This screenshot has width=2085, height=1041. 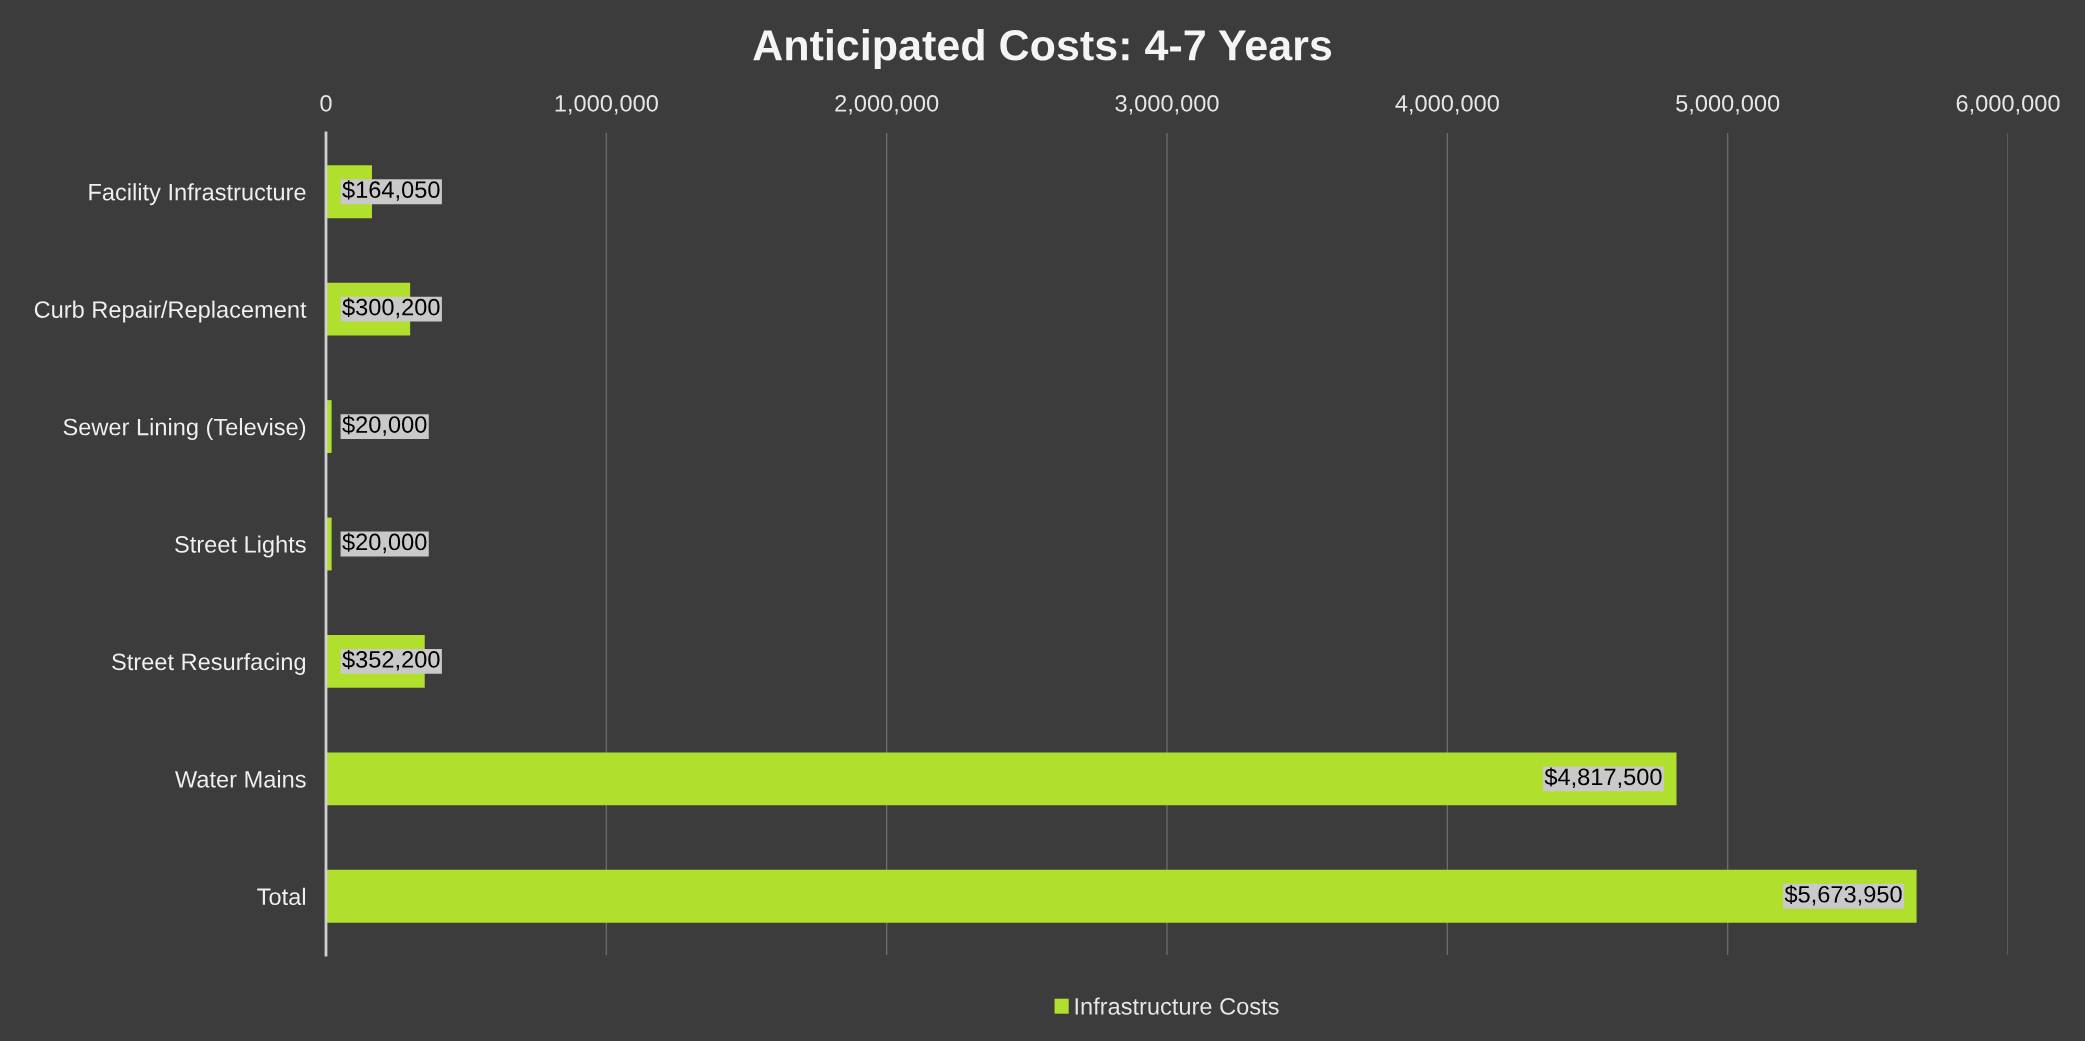 What do you see at coordinates (391, 308) in the screenshot?
I see `data-label: $300,200` at bounding box center [391, 308].